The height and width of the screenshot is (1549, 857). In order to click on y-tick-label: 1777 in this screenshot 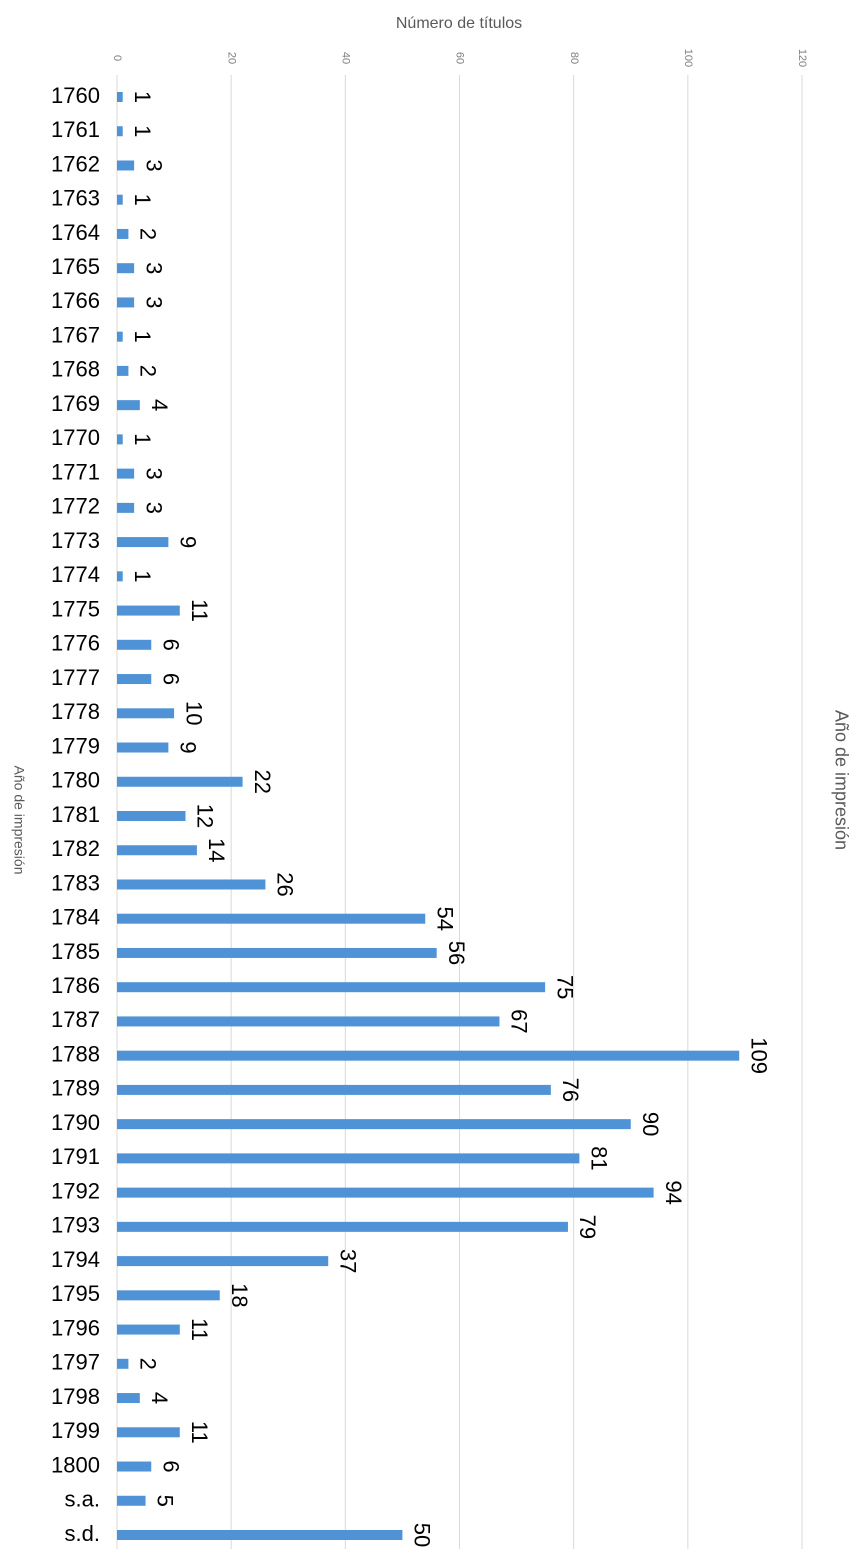, I will do `click(75, 677)`.